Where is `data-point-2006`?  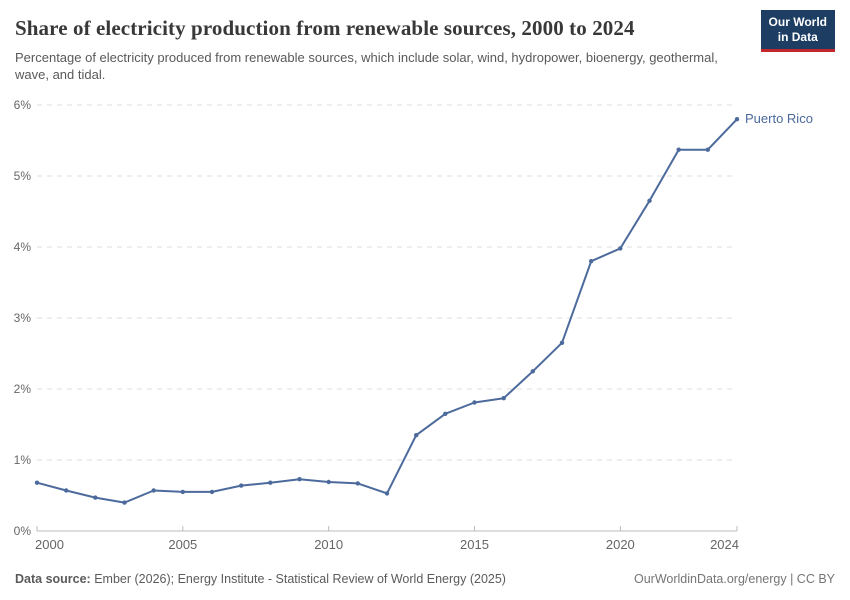
data-point-2006 is located at coordinates (212, 492).